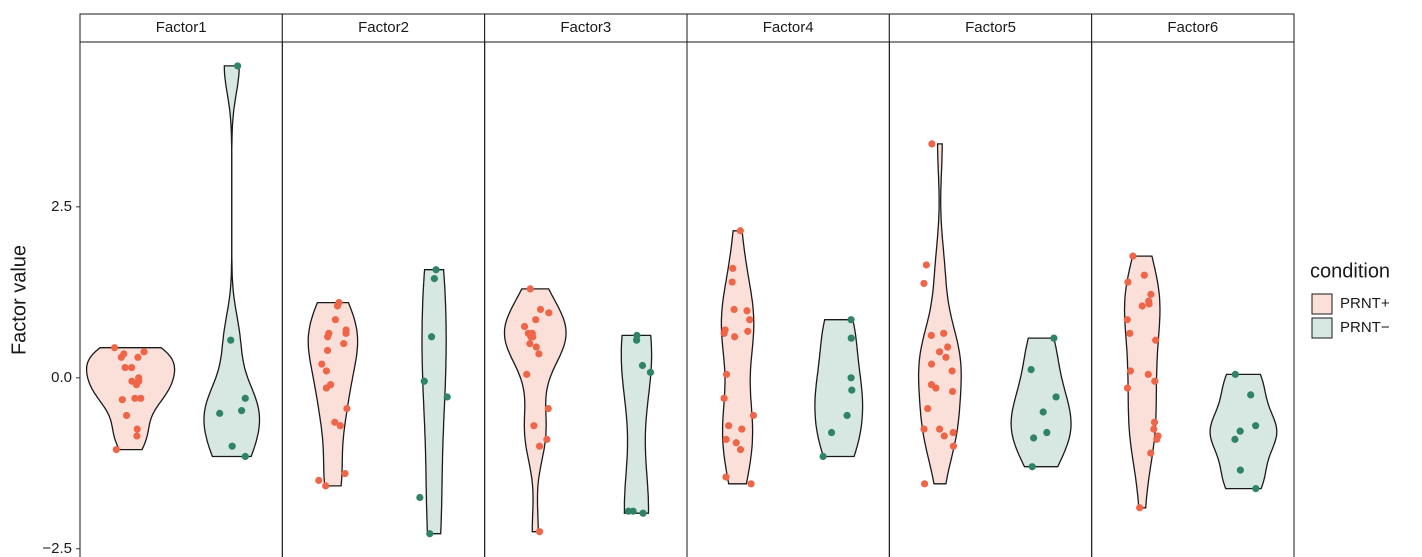 Image resolution: width=1422 pixels, height=557 pixels. I want to click on facet-title: Factor4, so click(788, 27).